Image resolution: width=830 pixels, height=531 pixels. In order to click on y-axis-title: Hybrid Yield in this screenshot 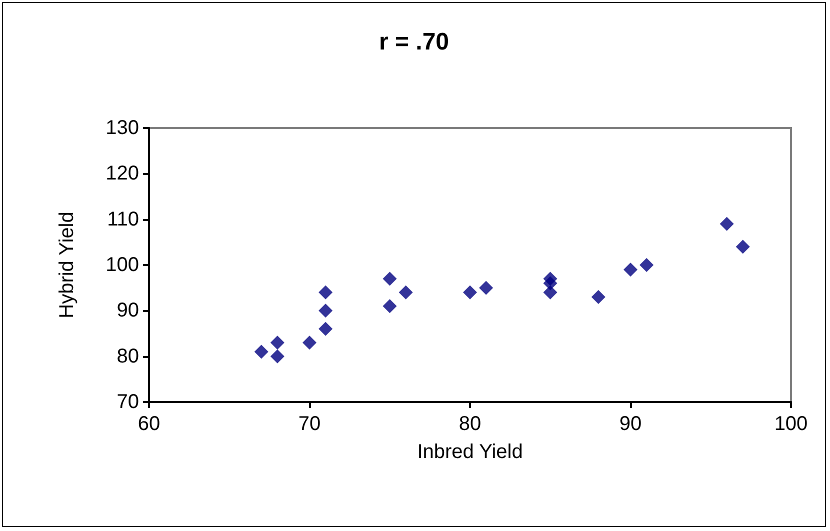, I will do `click(67, 265)`.